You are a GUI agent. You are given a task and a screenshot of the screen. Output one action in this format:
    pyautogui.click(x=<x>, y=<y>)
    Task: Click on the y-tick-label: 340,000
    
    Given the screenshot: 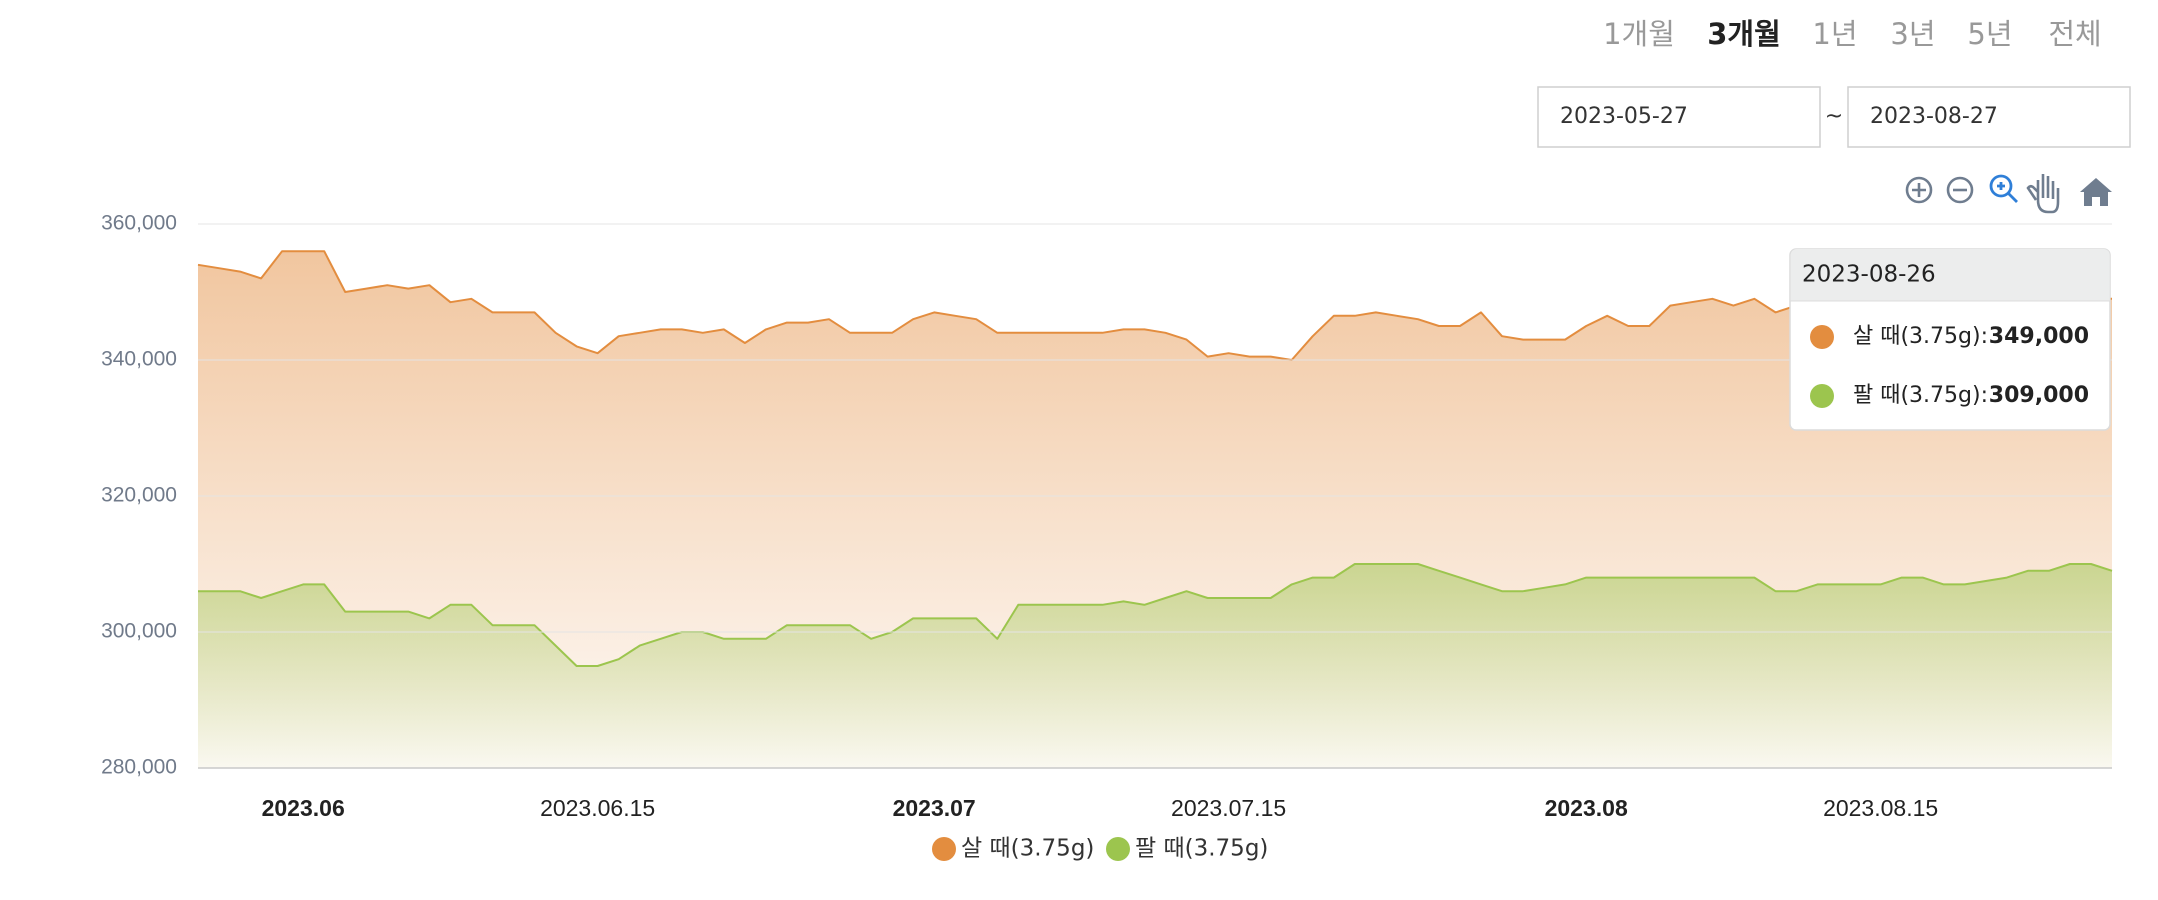 What is the action you would take?
    pyautogui.click(x=139, y=359)
    